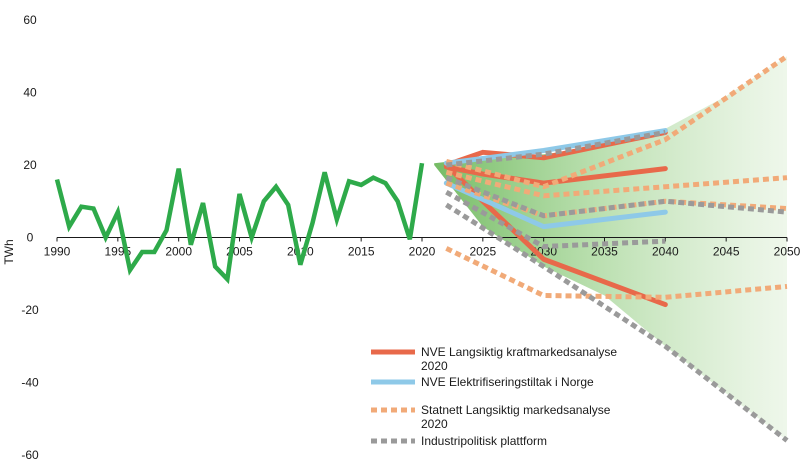 This screenshot has height=473, width=800. I want to click on historical-series, so click(239, 223).